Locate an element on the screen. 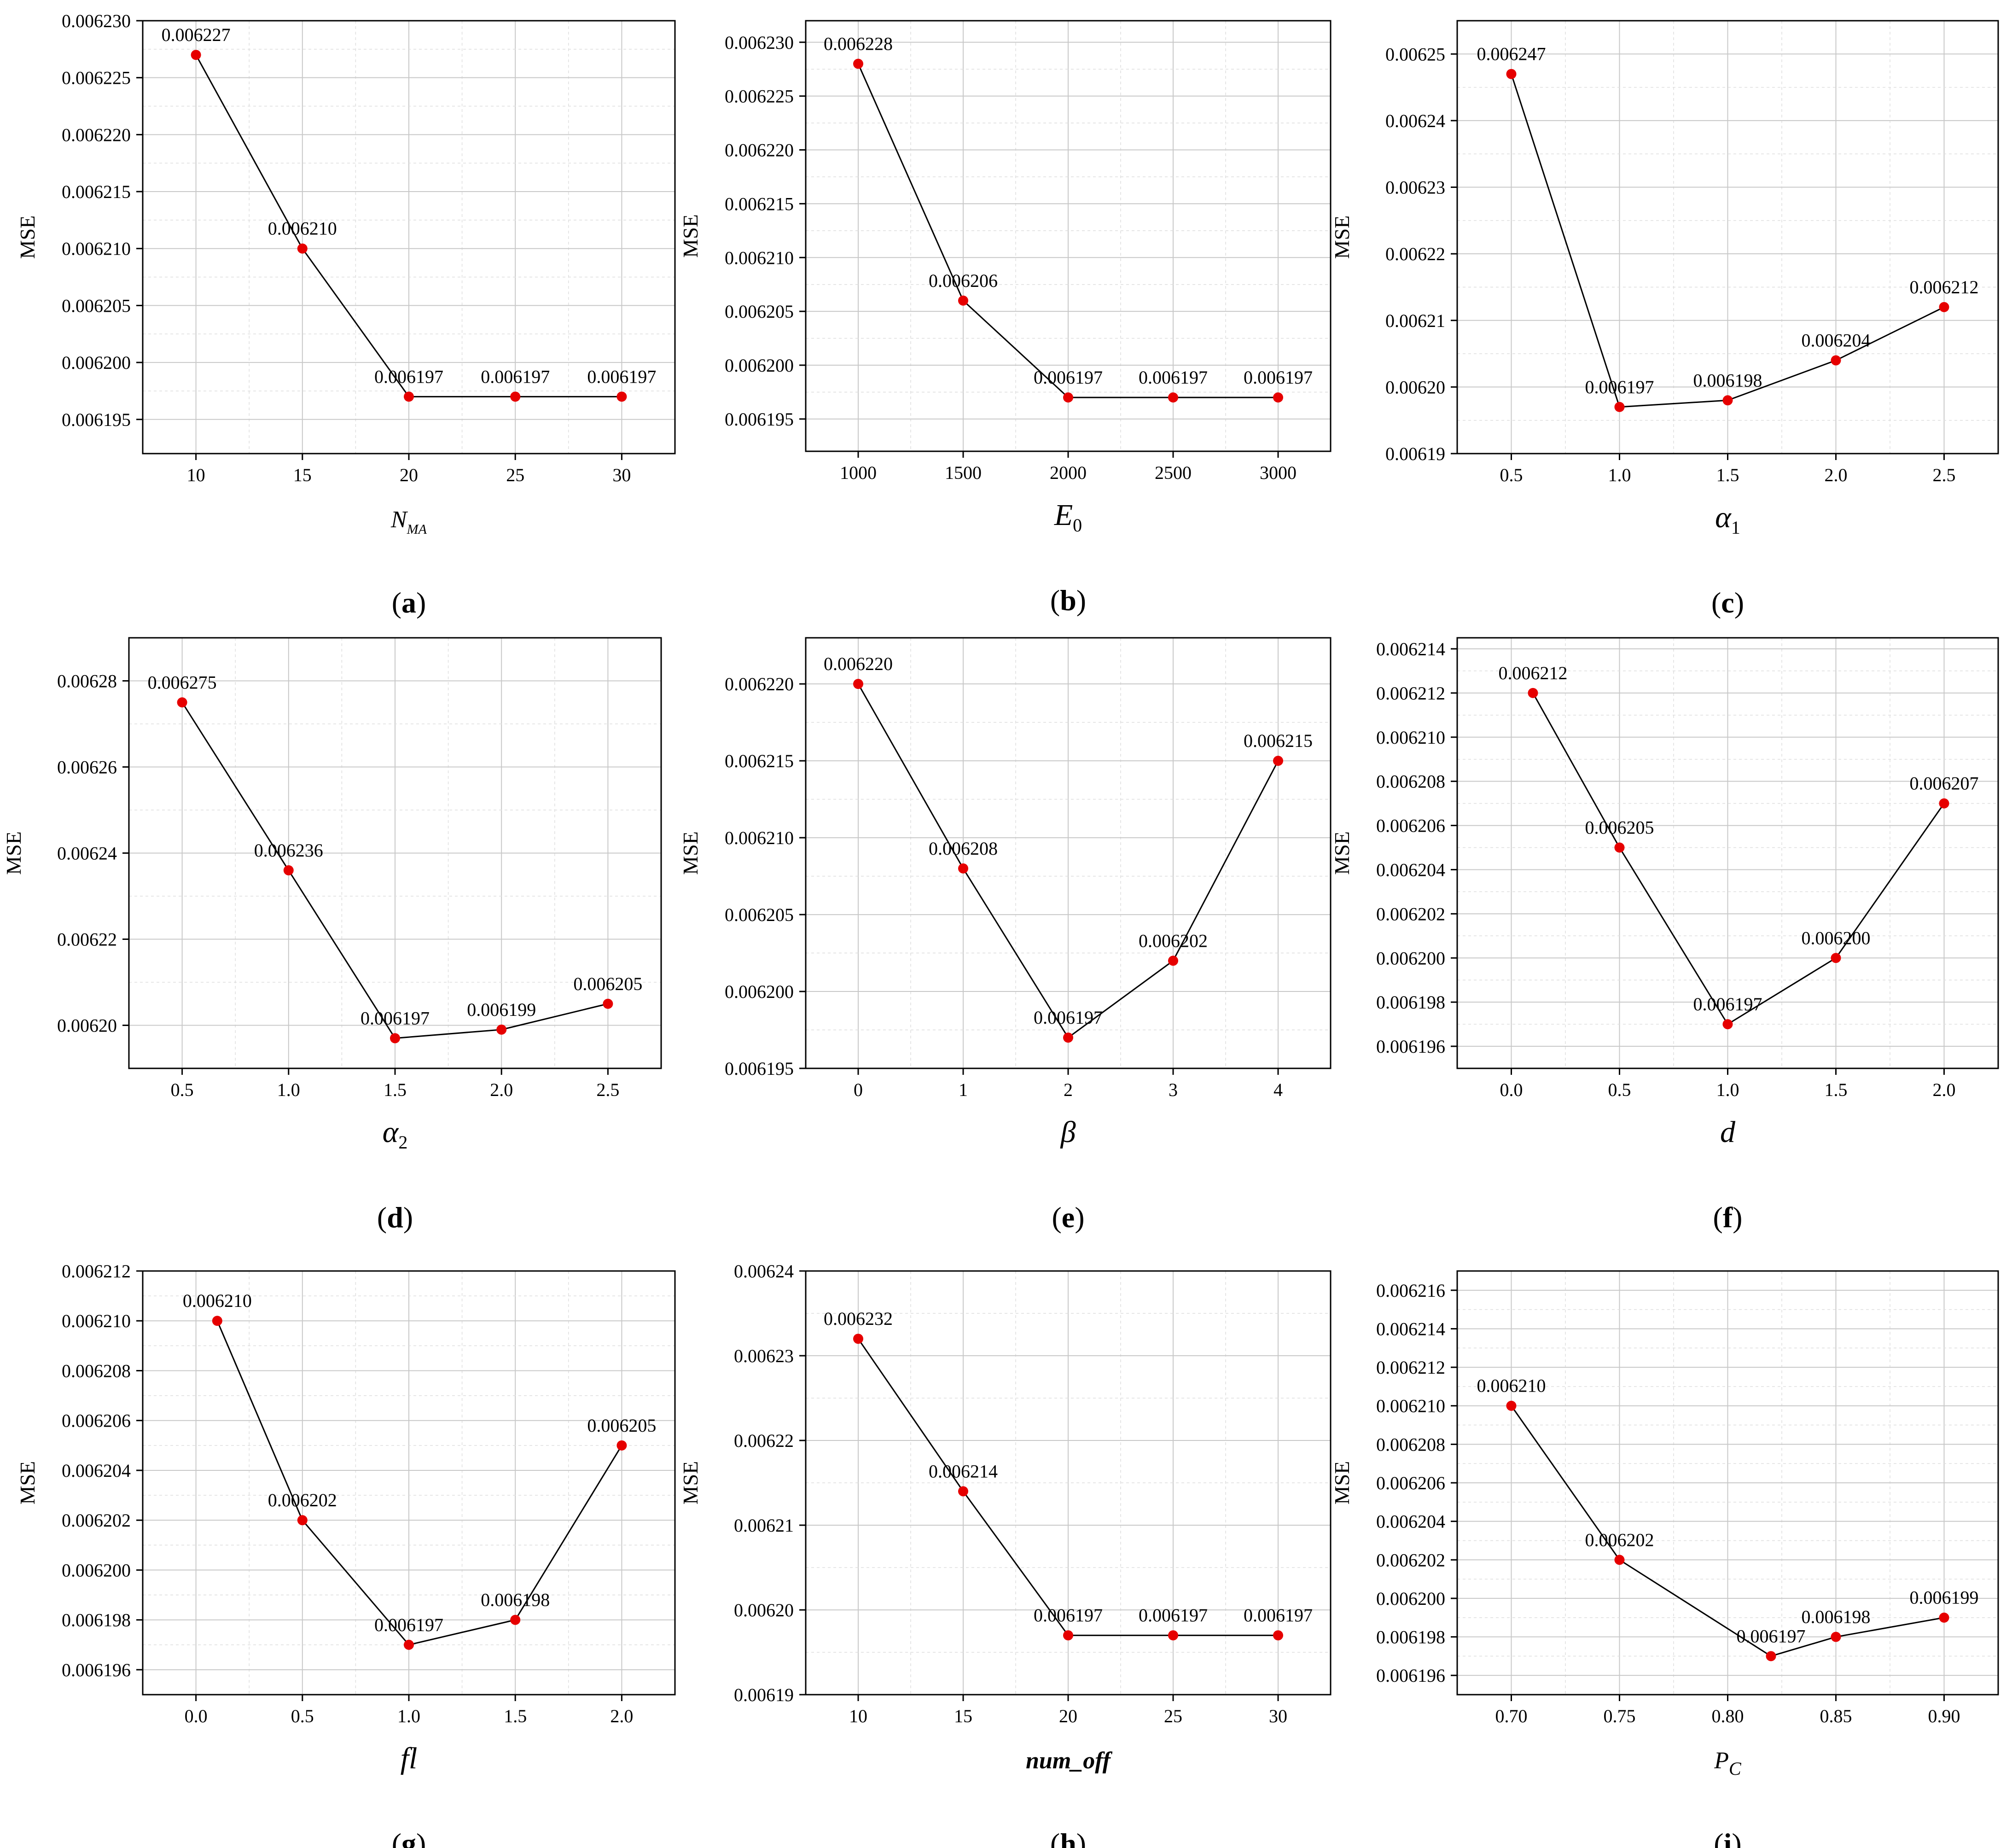 Image resolution: width=2012 pixels, height=1848 pixels. grid-f is located at coordinates (1727, 853).